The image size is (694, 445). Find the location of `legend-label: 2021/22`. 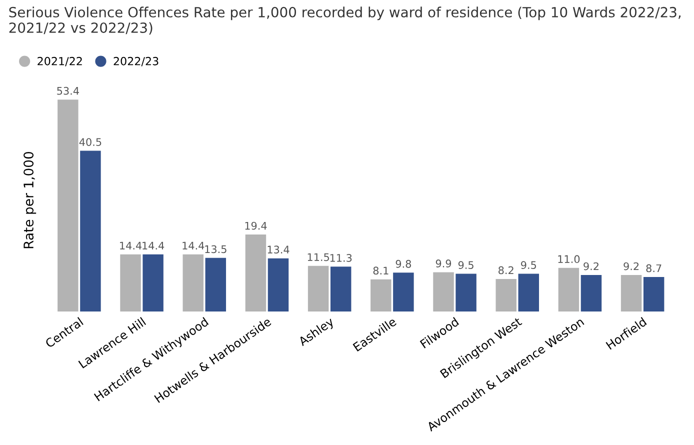

legend-label: 2021/22 is located at coordinates (60, 61).